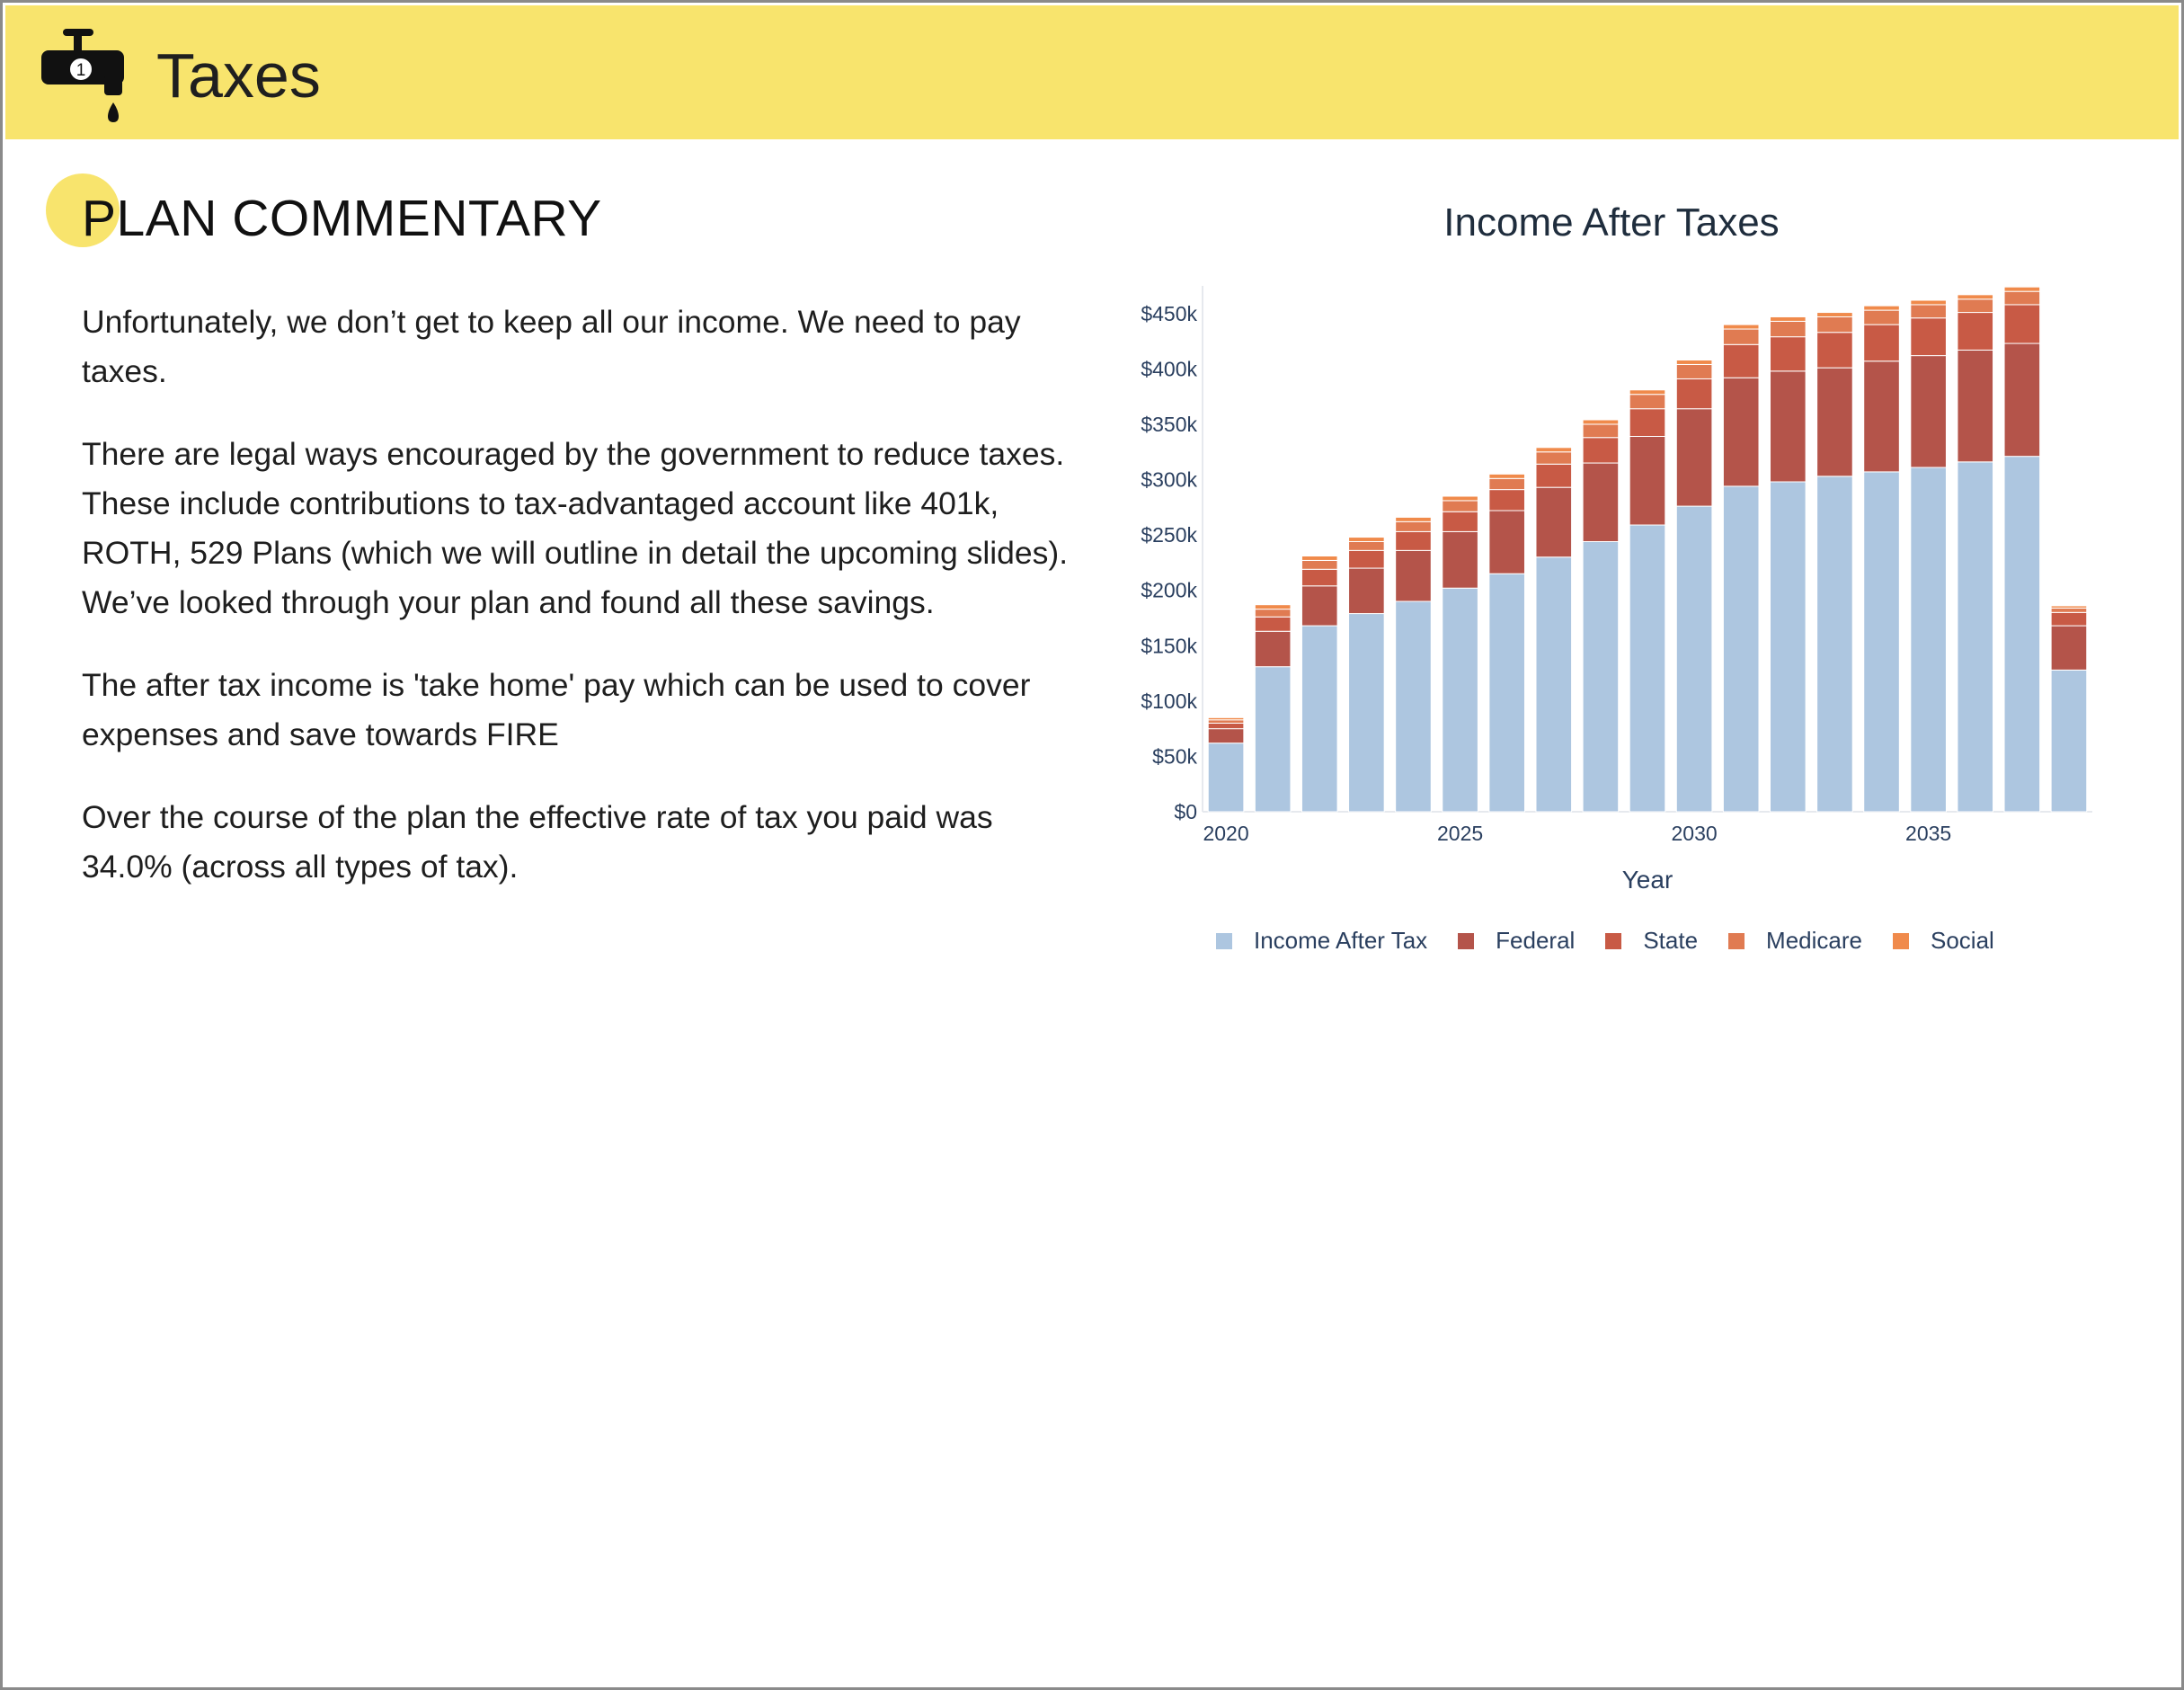  Describe the element at coordinates (1169, 590) in the screenshot. I see `y-tick-label: $200k` at that location.